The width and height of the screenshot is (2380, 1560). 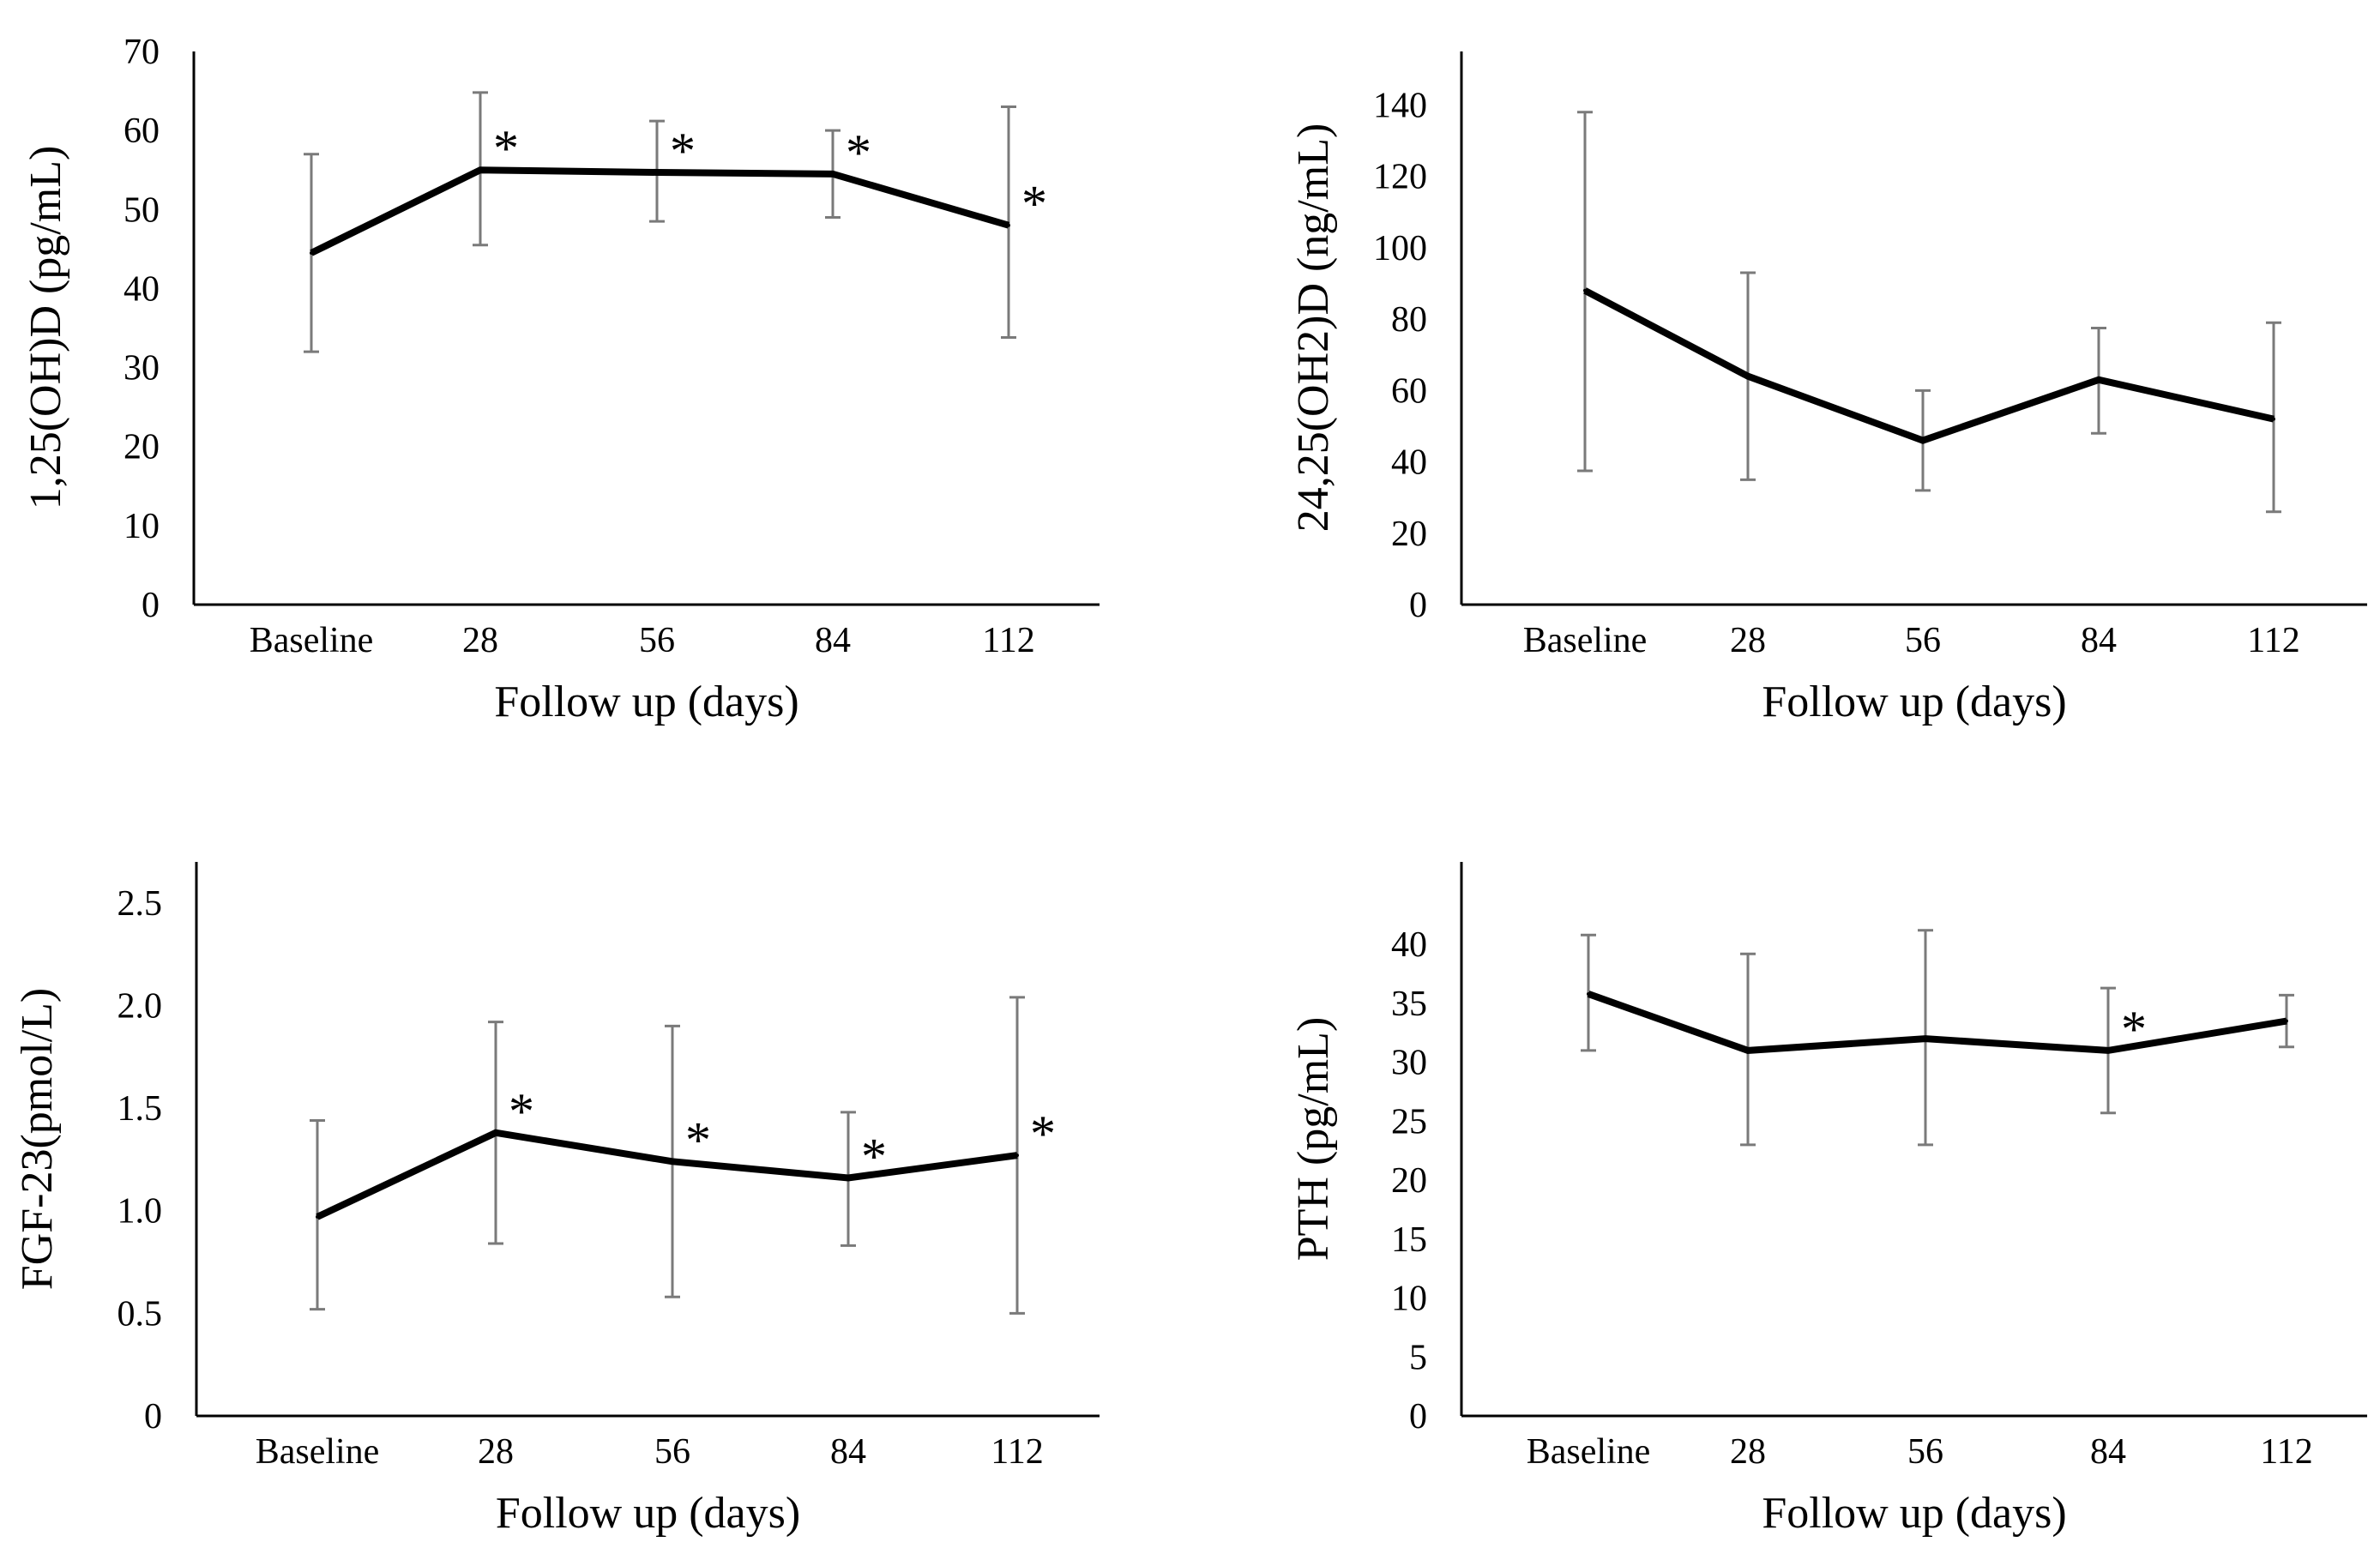 I want to click on y-tick-label: 70, so click(x=142, y=53).